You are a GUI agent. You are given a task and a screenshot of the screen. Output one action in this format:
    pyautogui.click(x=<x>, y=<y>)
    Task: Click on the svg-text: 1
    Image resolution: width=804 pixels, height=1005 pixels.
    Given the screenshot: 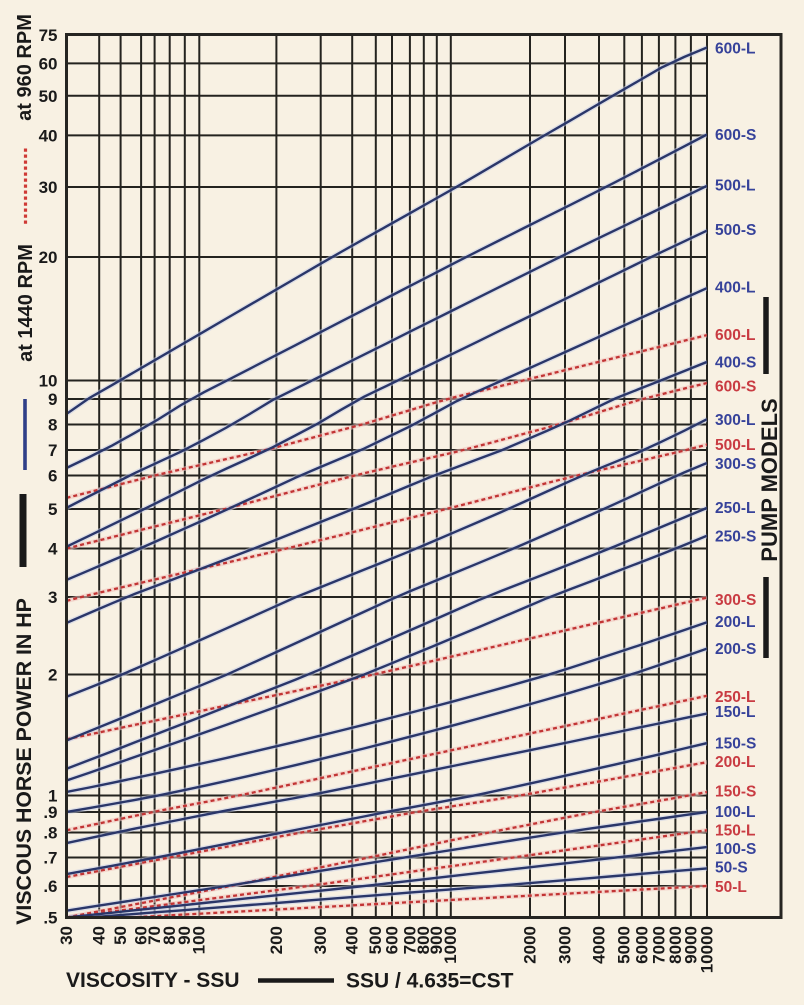 What is the action you would take?
    pyautogui.click(x=52, y=796)
    